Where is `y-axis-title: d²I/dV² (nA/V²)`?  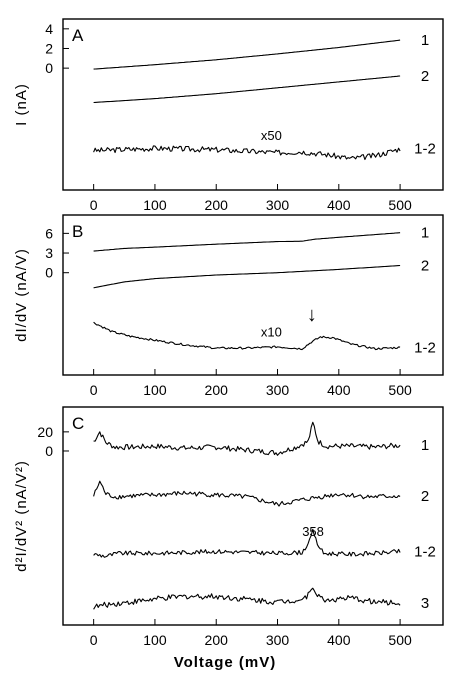
y-axis-title: d²I/dV² (nA/V²) is located at coordinates (21, 516).